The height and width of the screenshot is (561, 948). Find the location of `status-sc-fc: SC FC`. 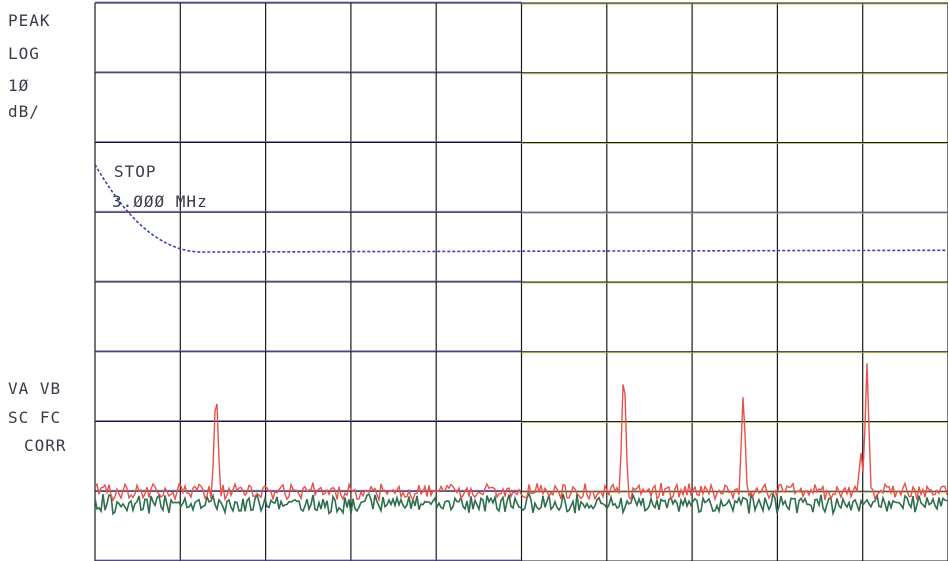

status-sc-fc: SC FC is located at coordinates (35, 417).